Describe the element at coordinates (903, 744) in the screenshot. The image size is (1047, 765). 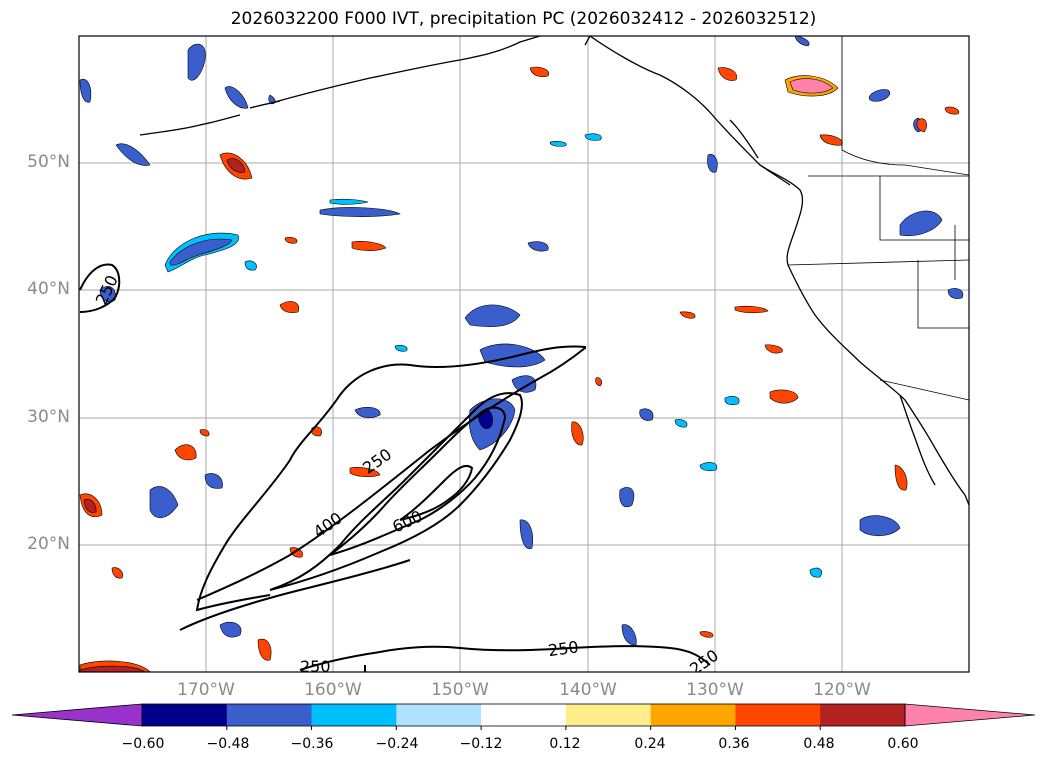
I see `colorbar-tick-label: 0.60` at that location.